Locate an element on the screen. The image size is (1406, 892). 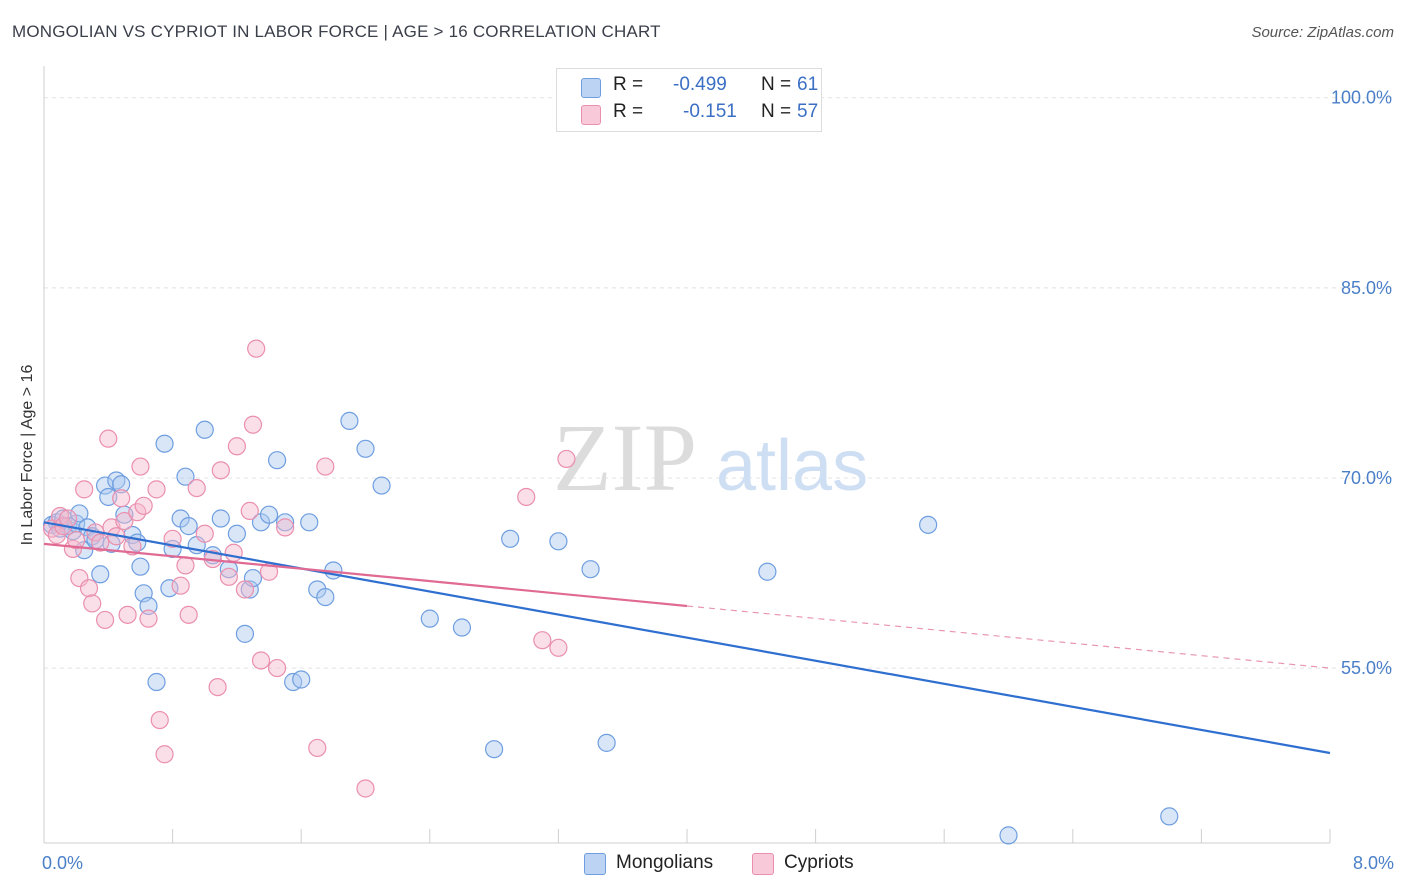
cypriots-legend-swatch is located at coordinates (763, 864).